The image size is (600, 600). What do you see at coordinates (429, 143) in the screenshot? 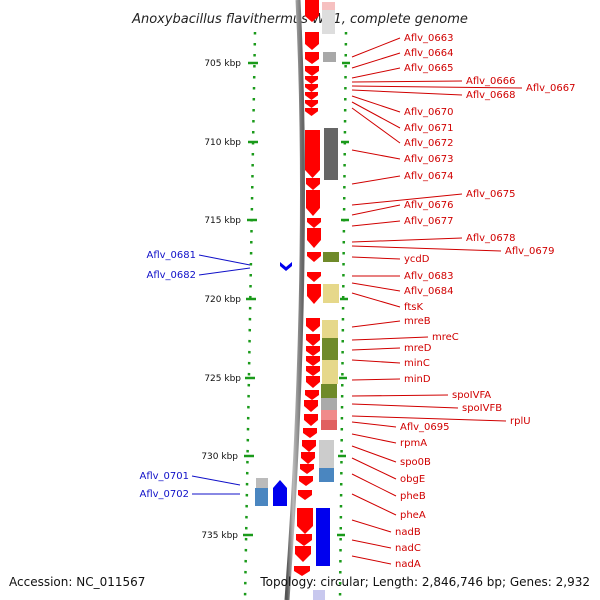
I see `gene-label: Aflv_0672` at bounding box center [429, 143].